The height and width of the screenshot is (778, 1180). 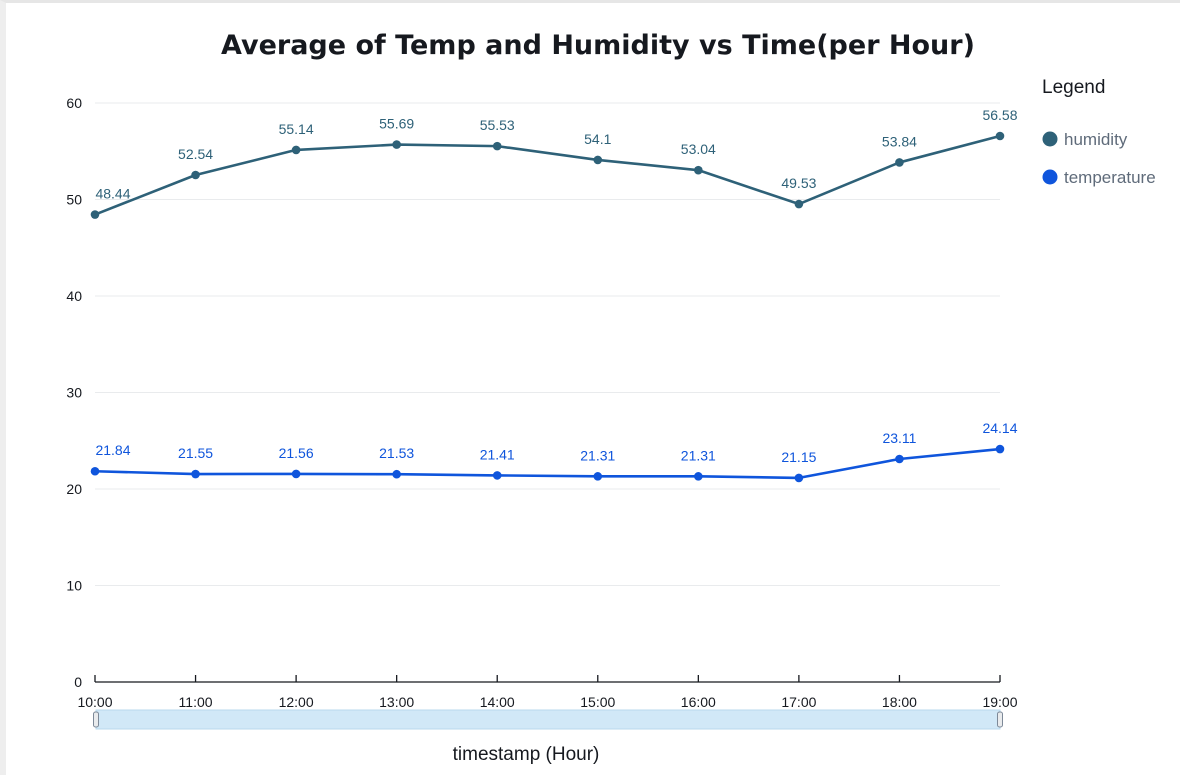 I want to click on x-tick-label: 10:00, so click(x=94, y=702).